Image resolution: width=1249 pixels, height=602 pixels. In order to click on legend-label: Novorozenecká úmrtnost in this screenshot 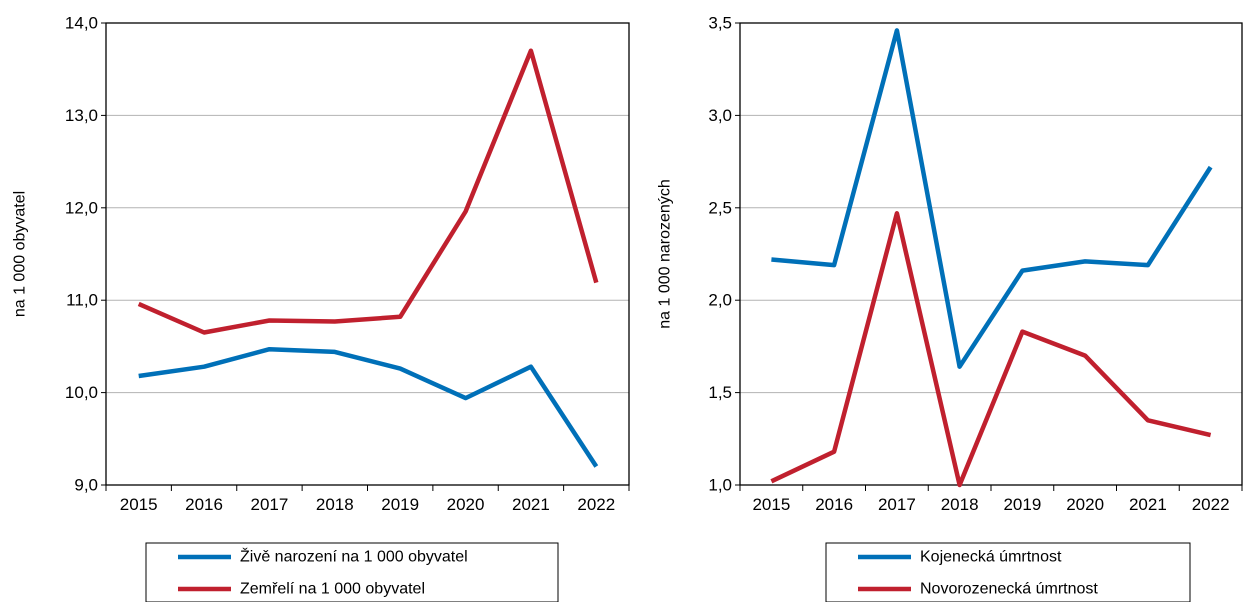, I will do `click(1009, 589)`.